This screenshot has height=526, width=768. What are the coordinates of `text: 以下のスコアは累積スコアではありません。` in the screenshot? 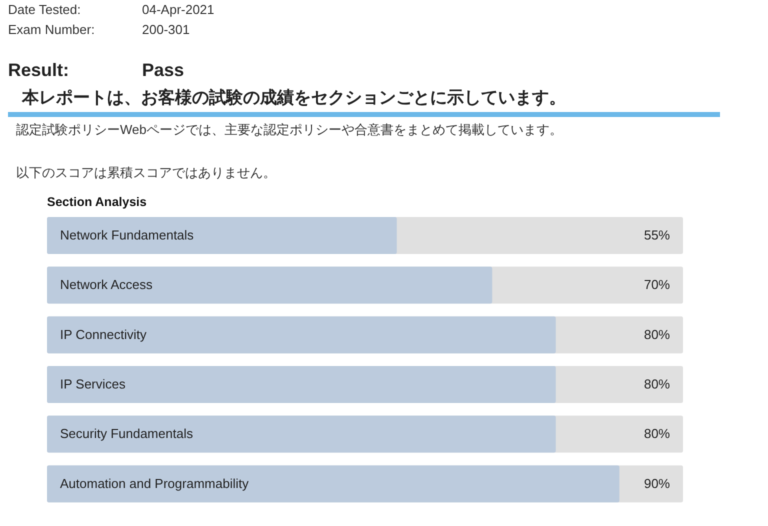 It's located at (146, 173).